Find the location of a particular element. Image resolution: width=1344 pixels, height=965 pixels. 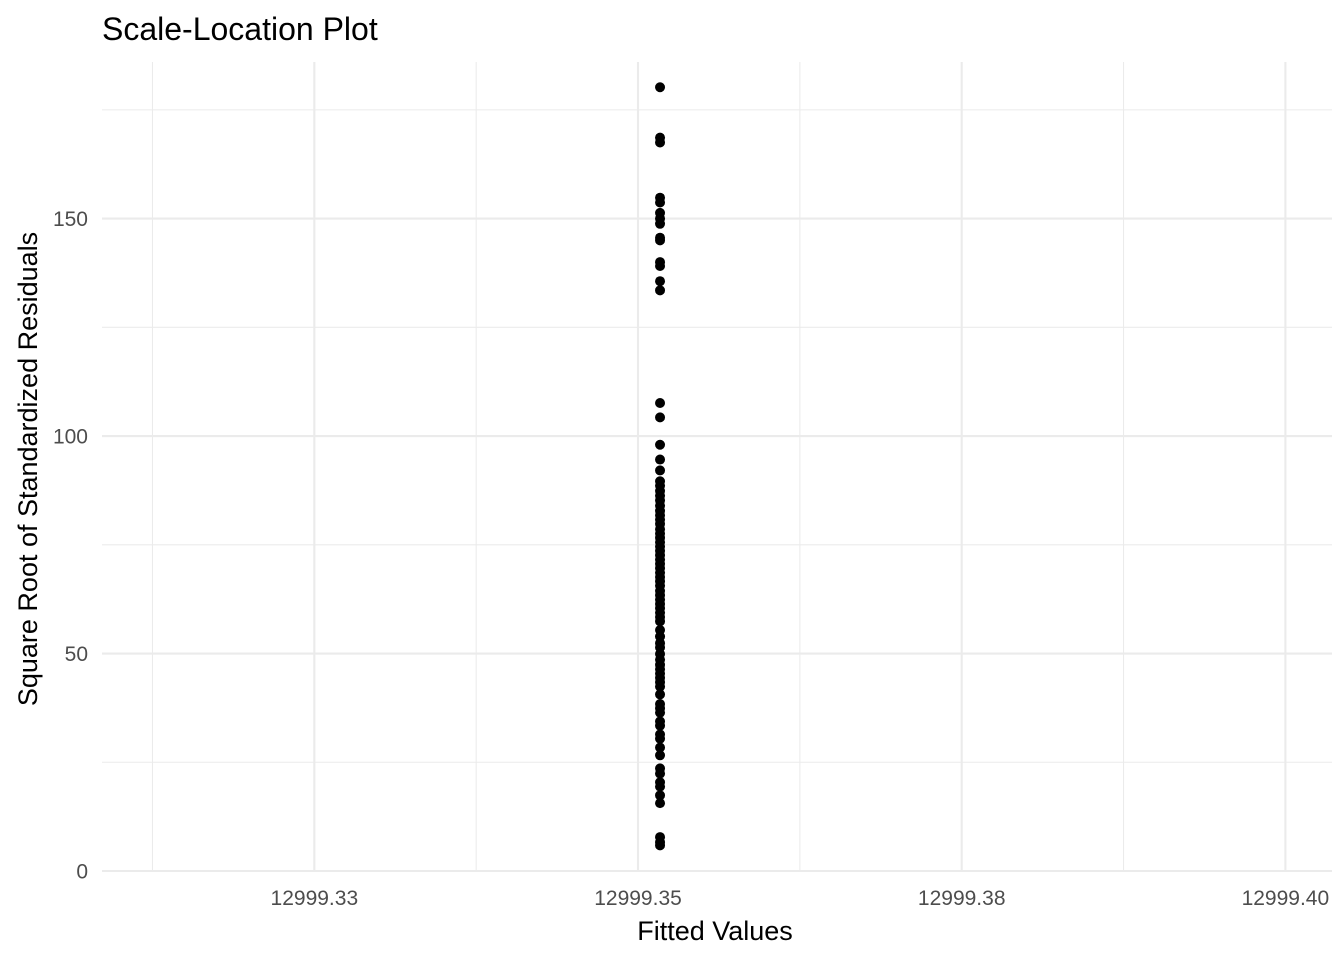

x-tick-label: 12999.35 is located at coordinates (638, 898).